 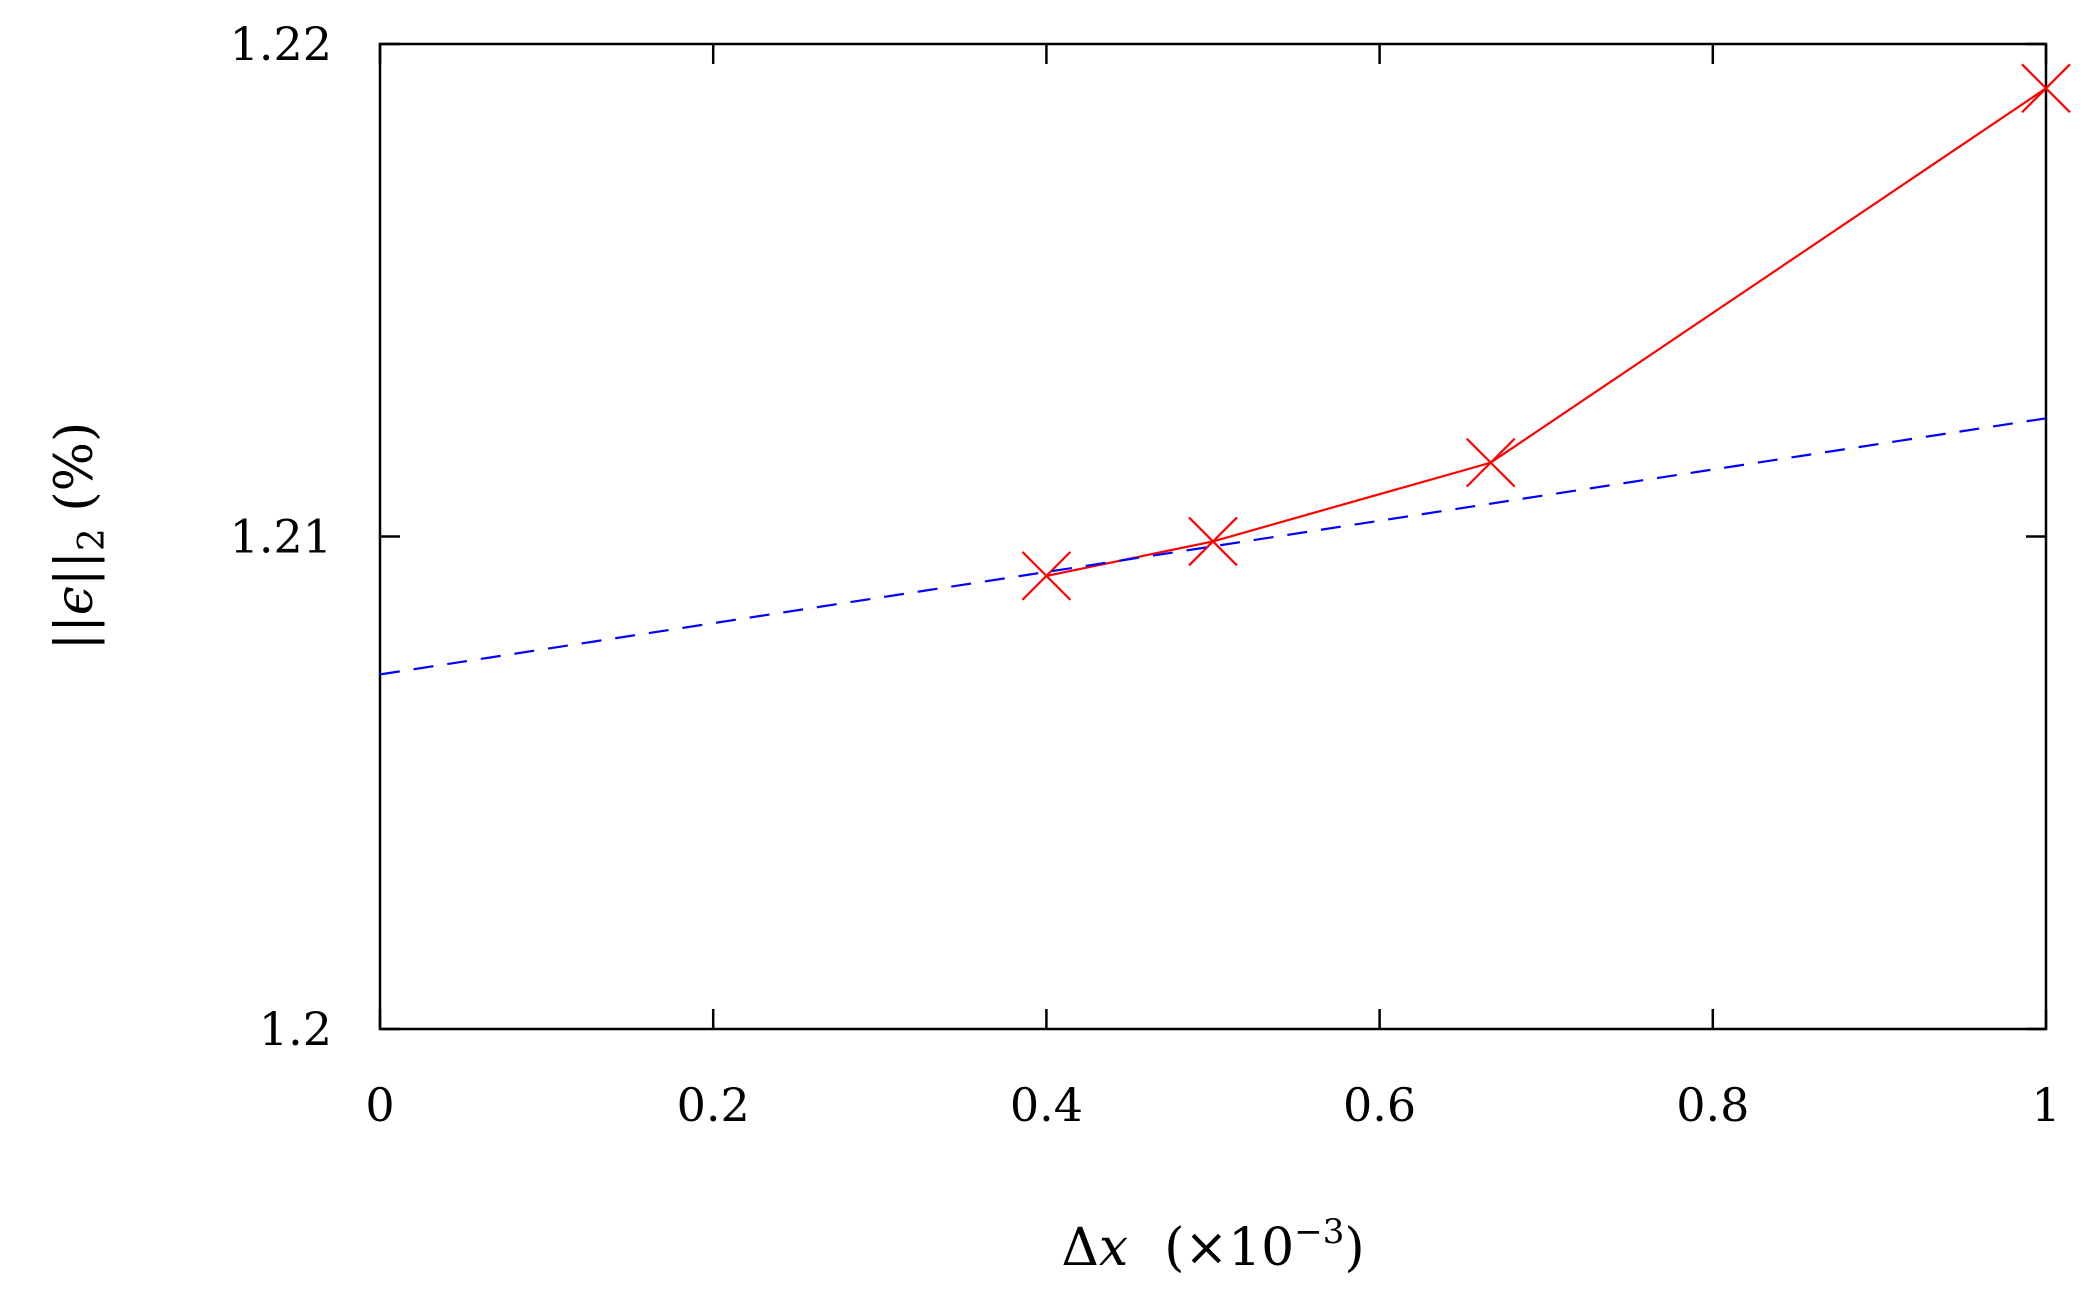 I want to click on x-axis-label: Δx (×10−3), so click(x=1212, y=1245).